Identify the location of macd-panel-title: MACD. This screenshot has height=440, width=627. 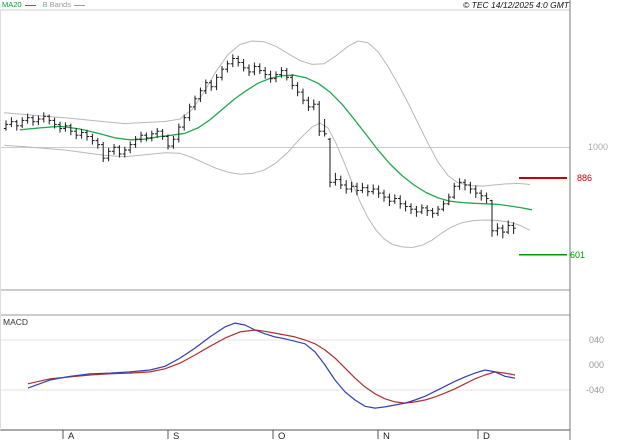
(16, 322).